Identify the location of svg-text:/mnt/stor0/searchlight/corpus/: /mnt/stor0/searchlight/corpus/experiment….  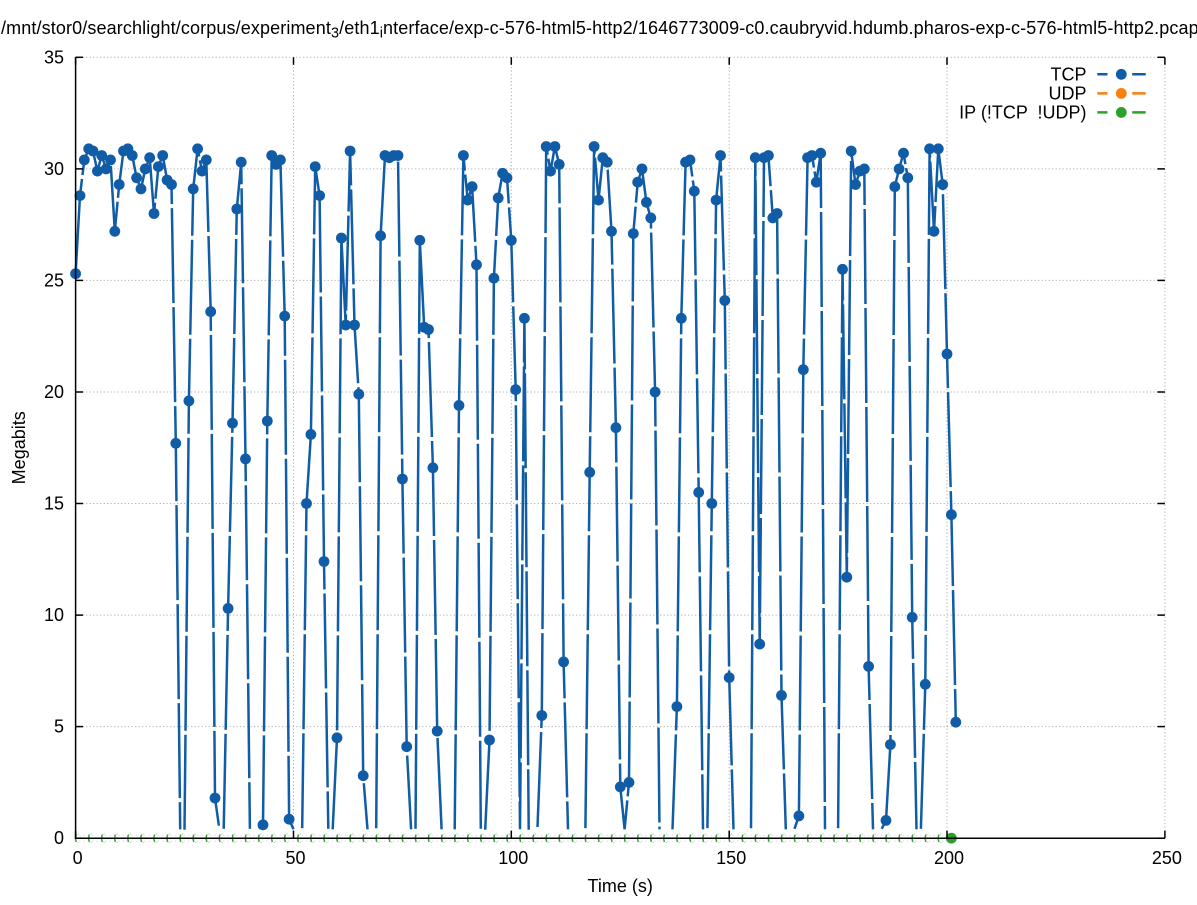
(599, 30).